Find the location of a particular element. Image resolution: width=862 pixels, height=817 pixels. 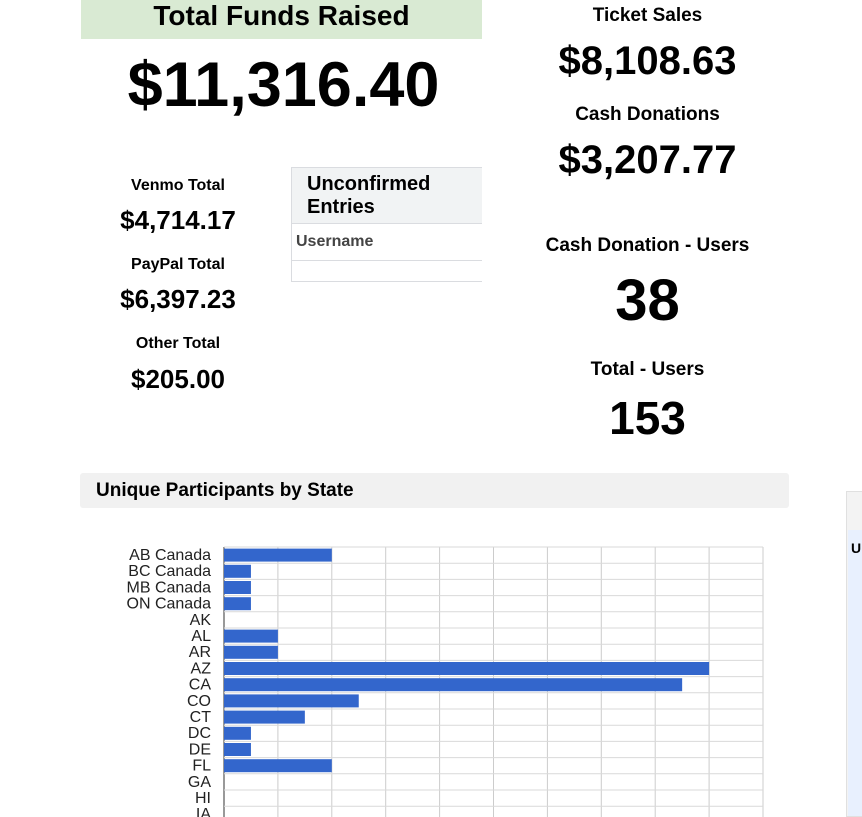

category-label: GA is located at coordinates (199, 782).